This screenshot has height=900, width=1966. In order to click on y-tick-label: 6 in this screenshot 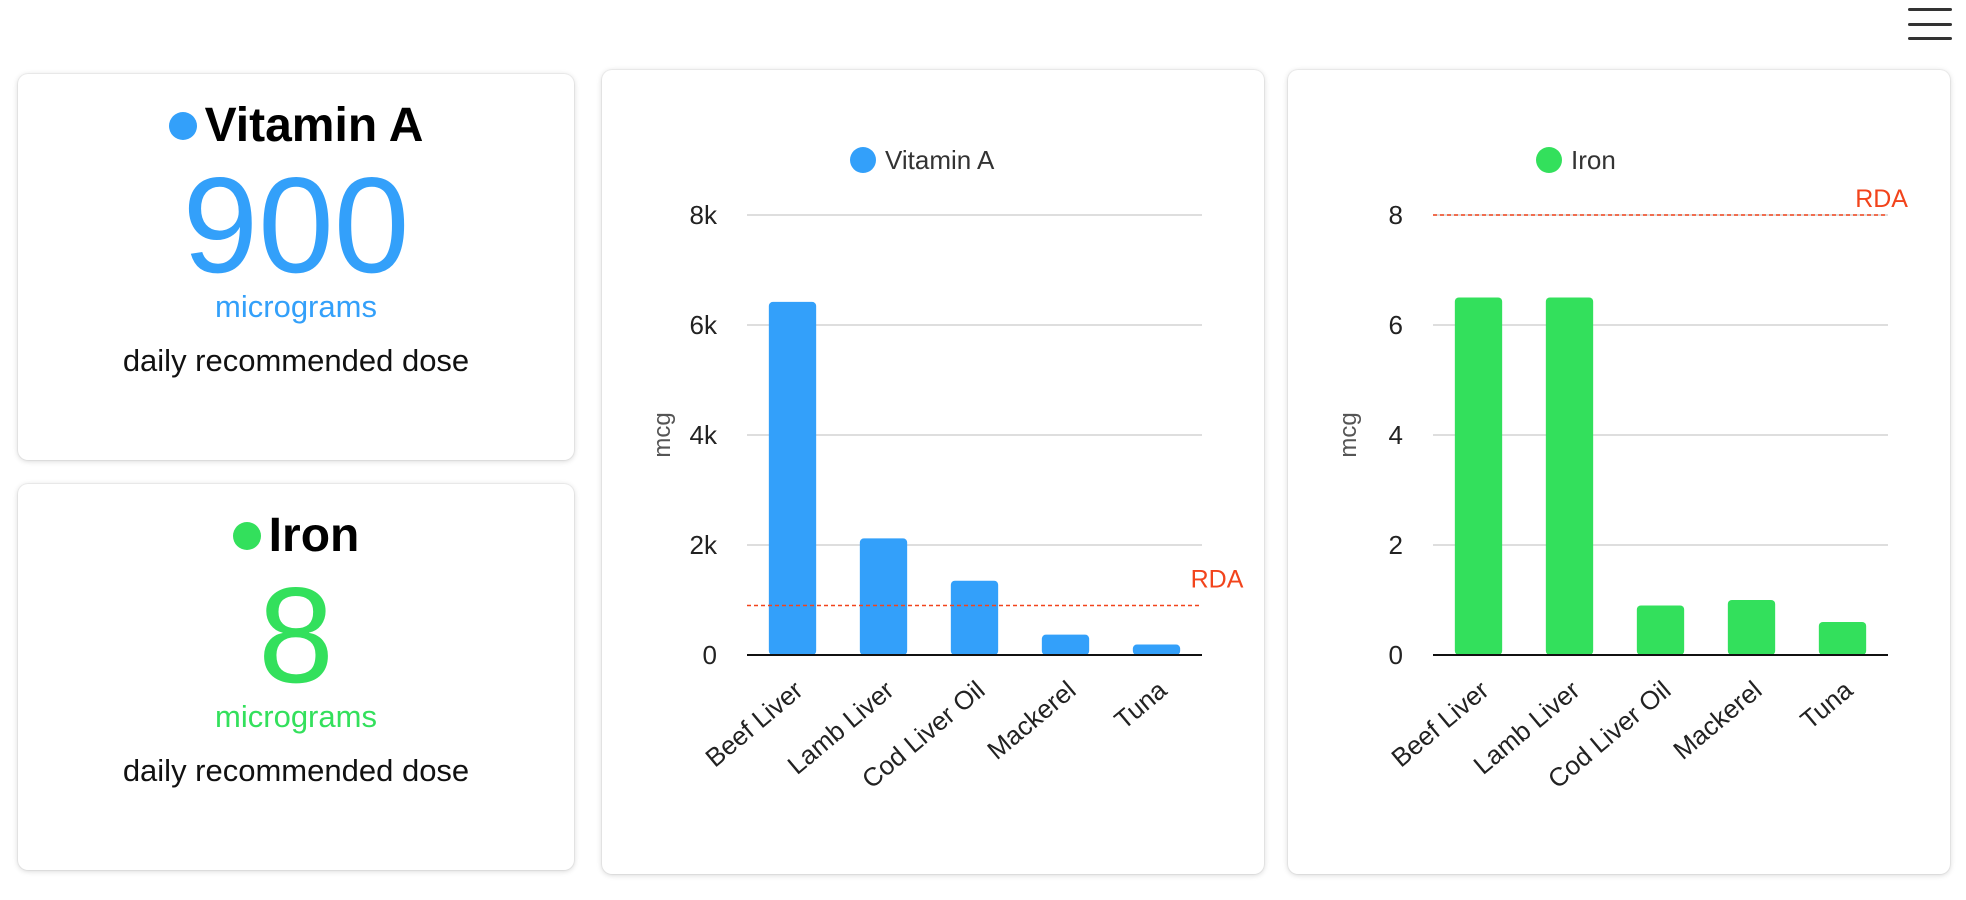, I will do `click(1396, 325)`.